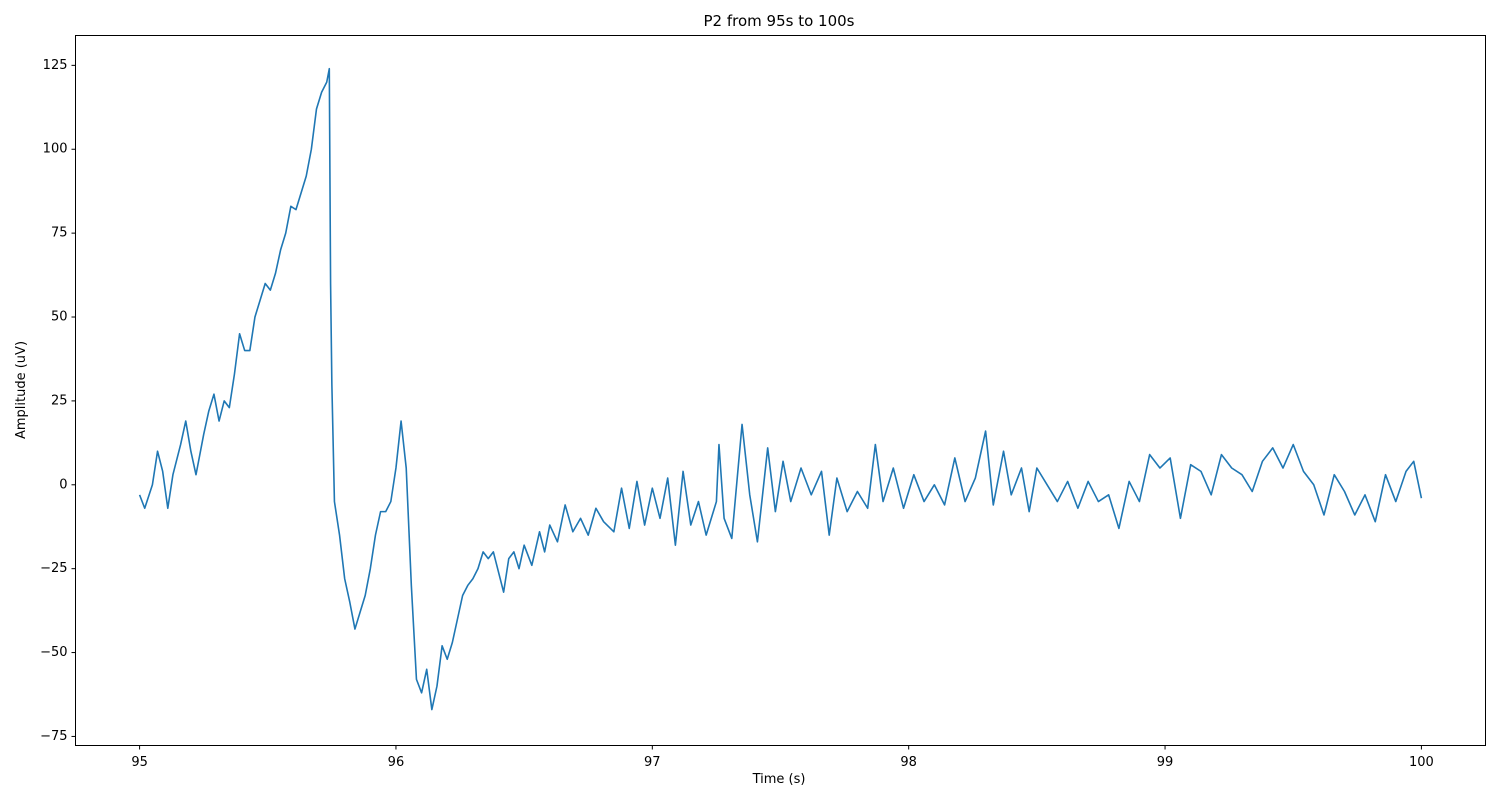  Describe the element at coordinates (59, 400) in the screenshot. I see `y-tick-label: 25` at that location.